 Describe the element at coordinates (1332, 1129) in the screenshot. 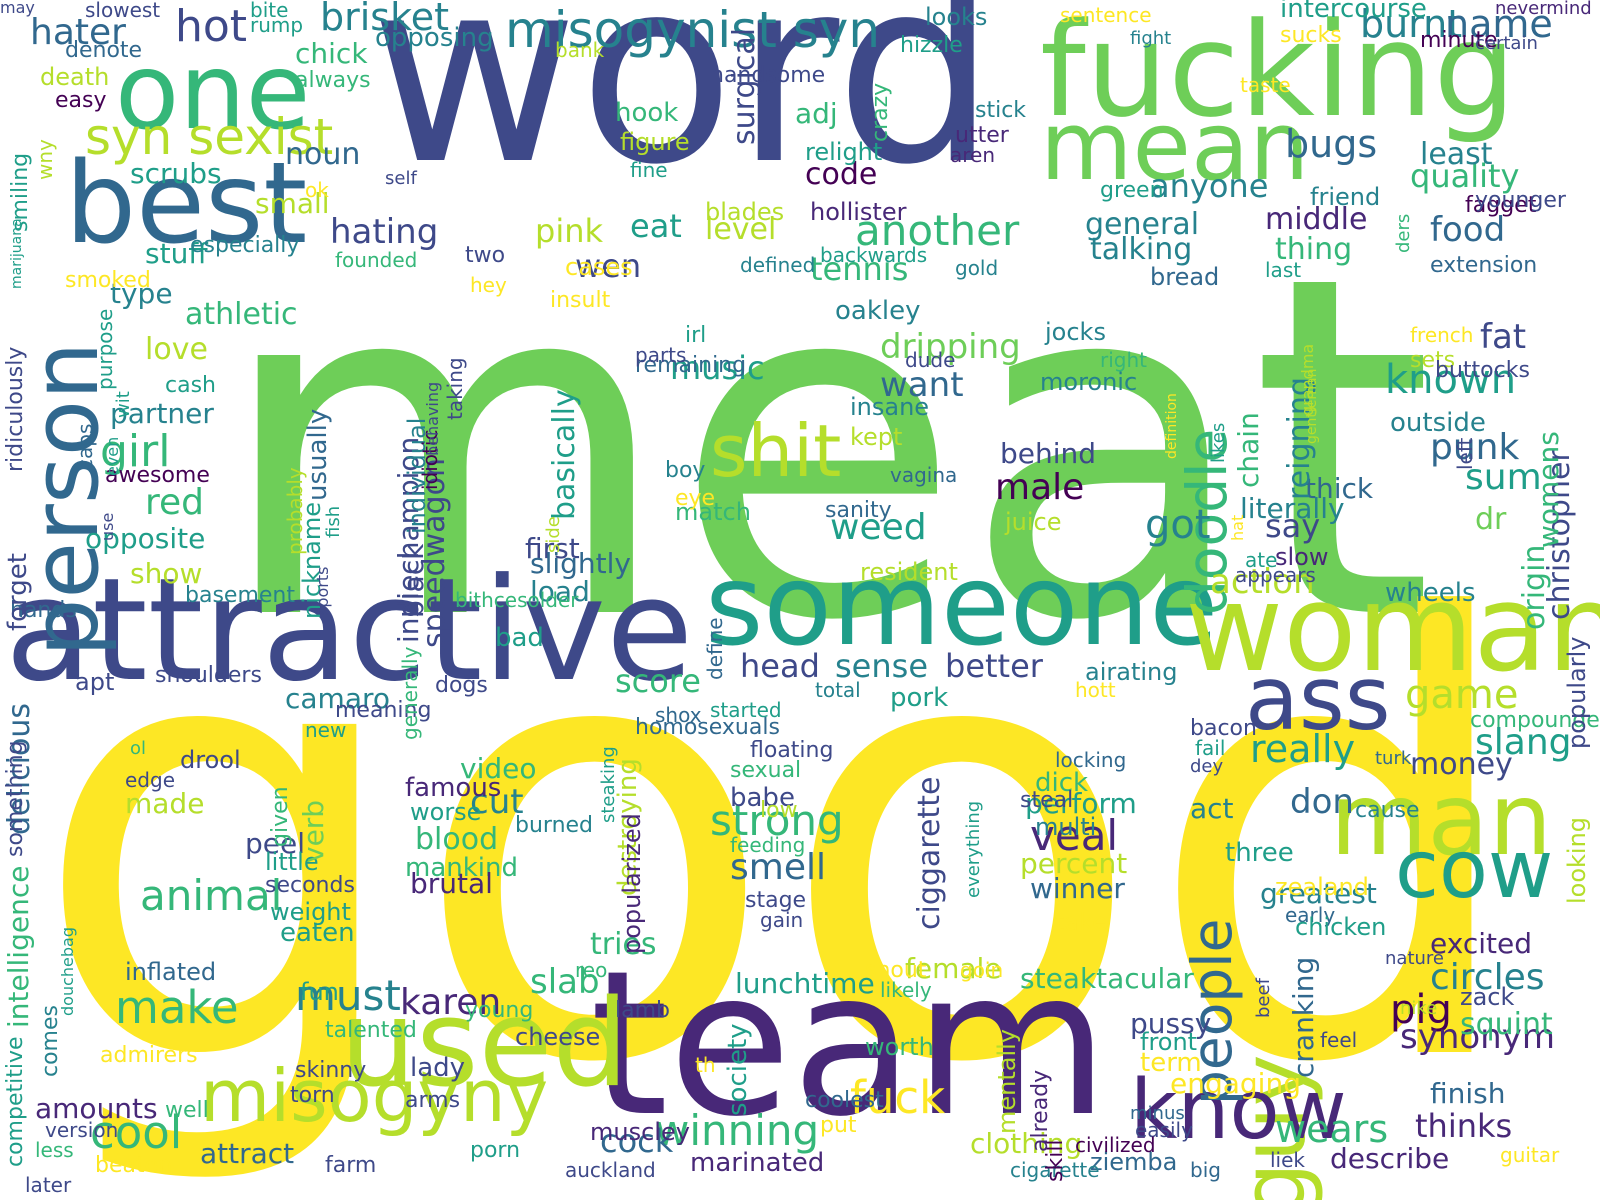

I see `cloud-word: wears` at that location.